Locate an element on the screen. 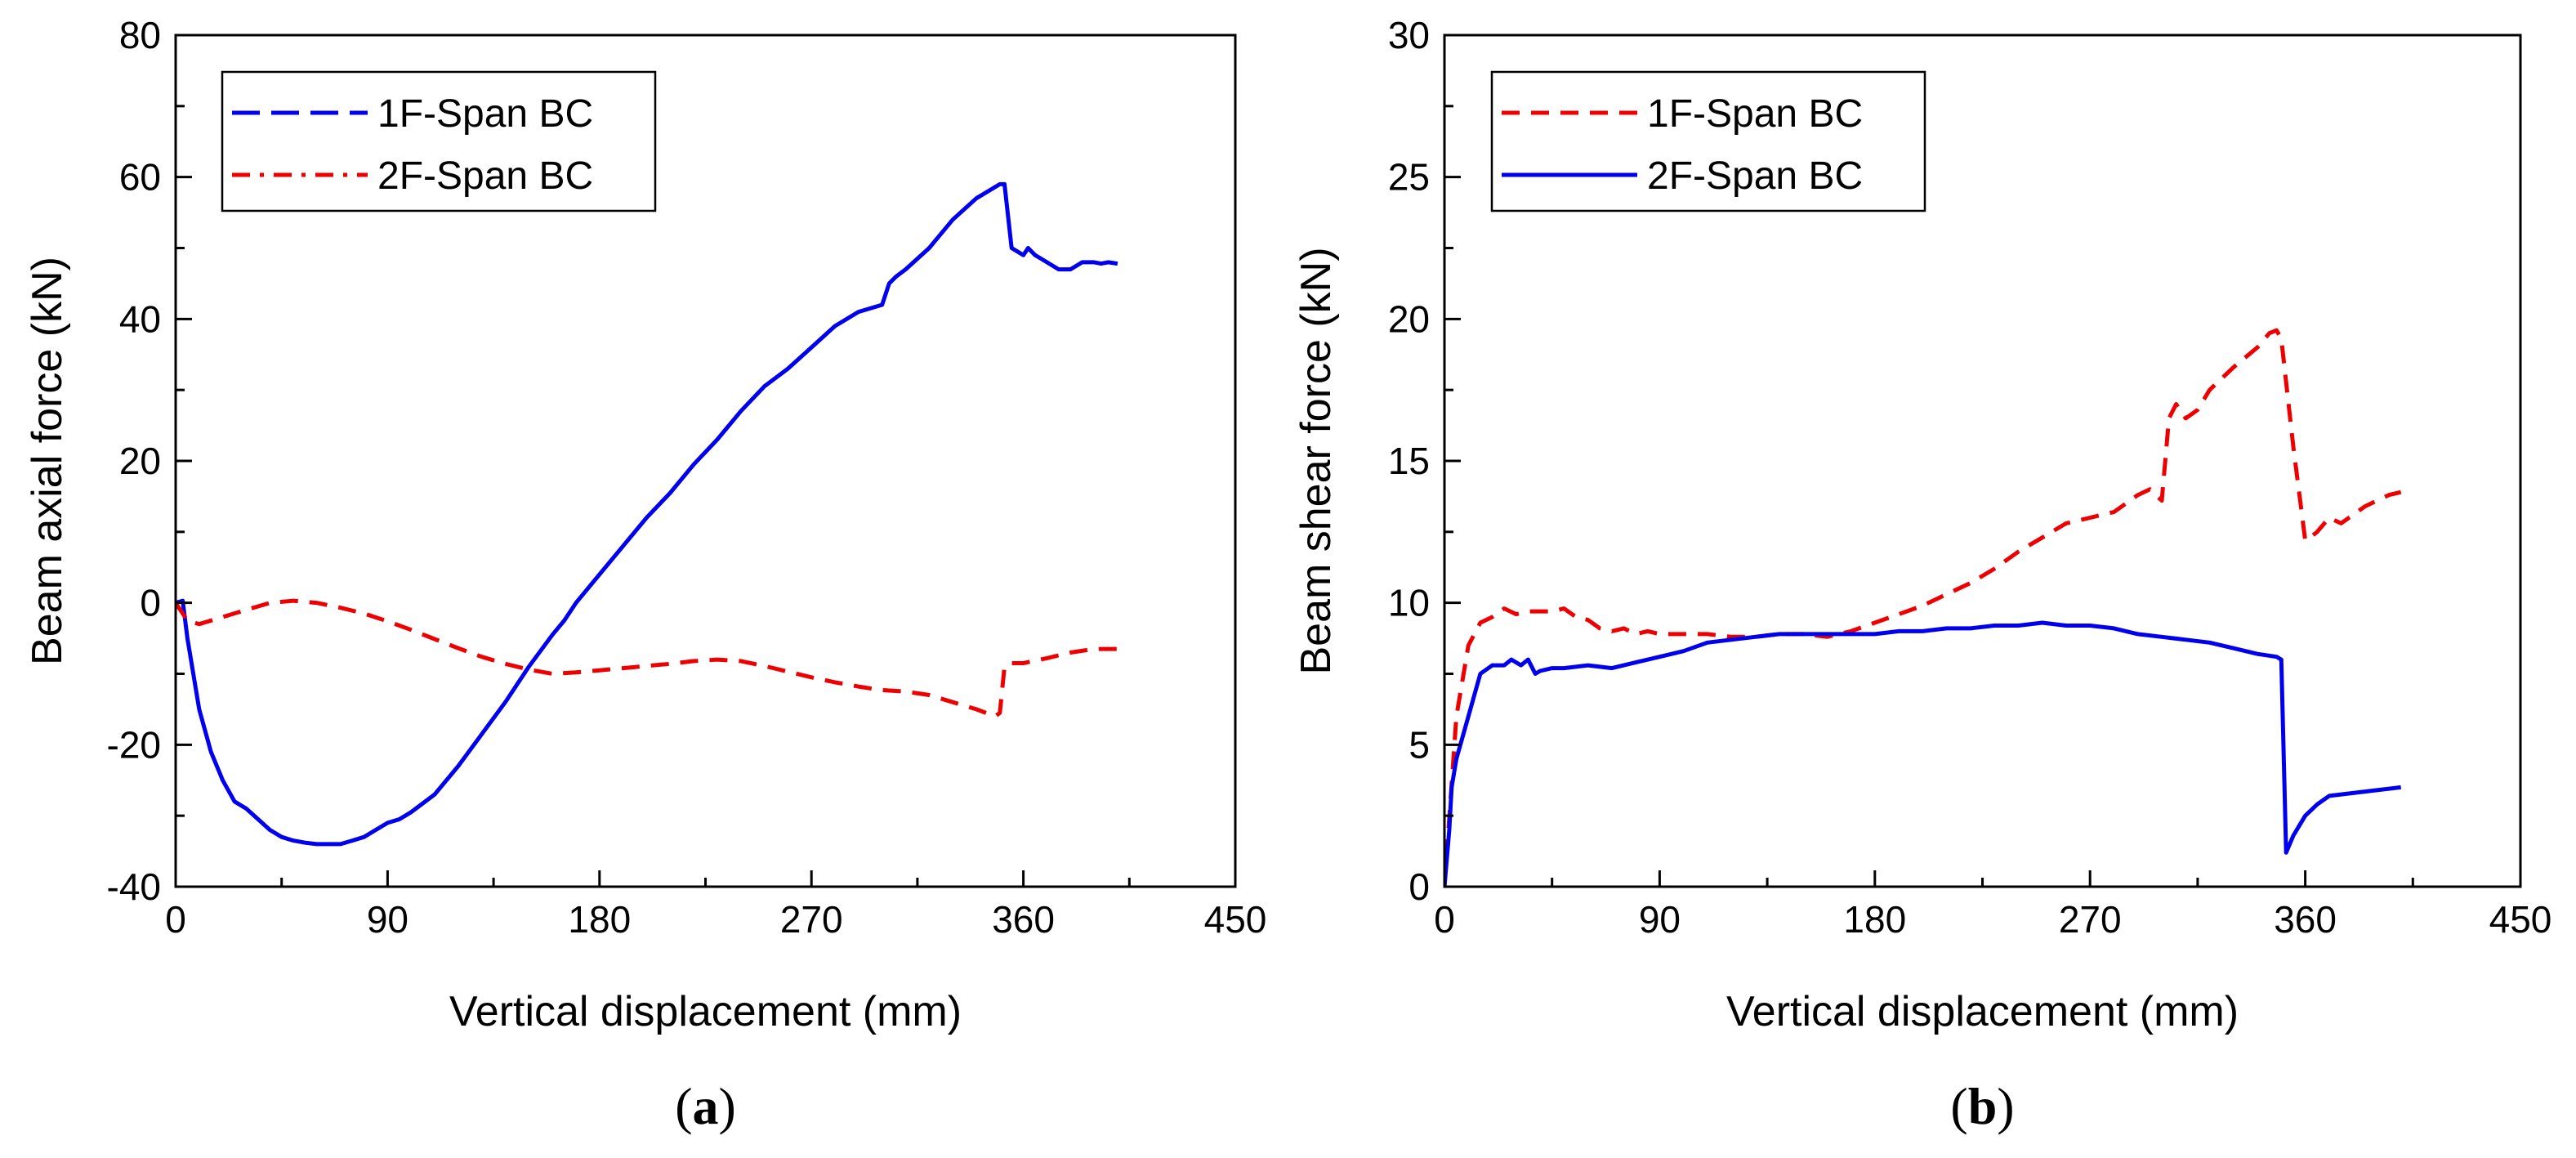 This screenshot has height=1158, width=2576. x-axis-label-b: Vertical displacement (mm) is located at coordinates (1983, 1012).